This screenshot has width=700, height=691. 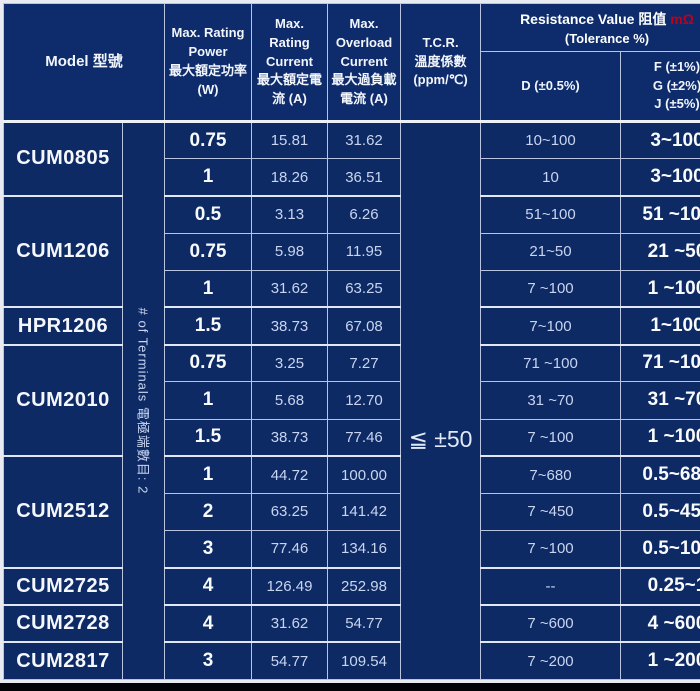 What do you see at coordinates (440, 400) in the screenshot?
I see `tcr-value-cell: ≦ ±50` at bounding box center [440, 400].